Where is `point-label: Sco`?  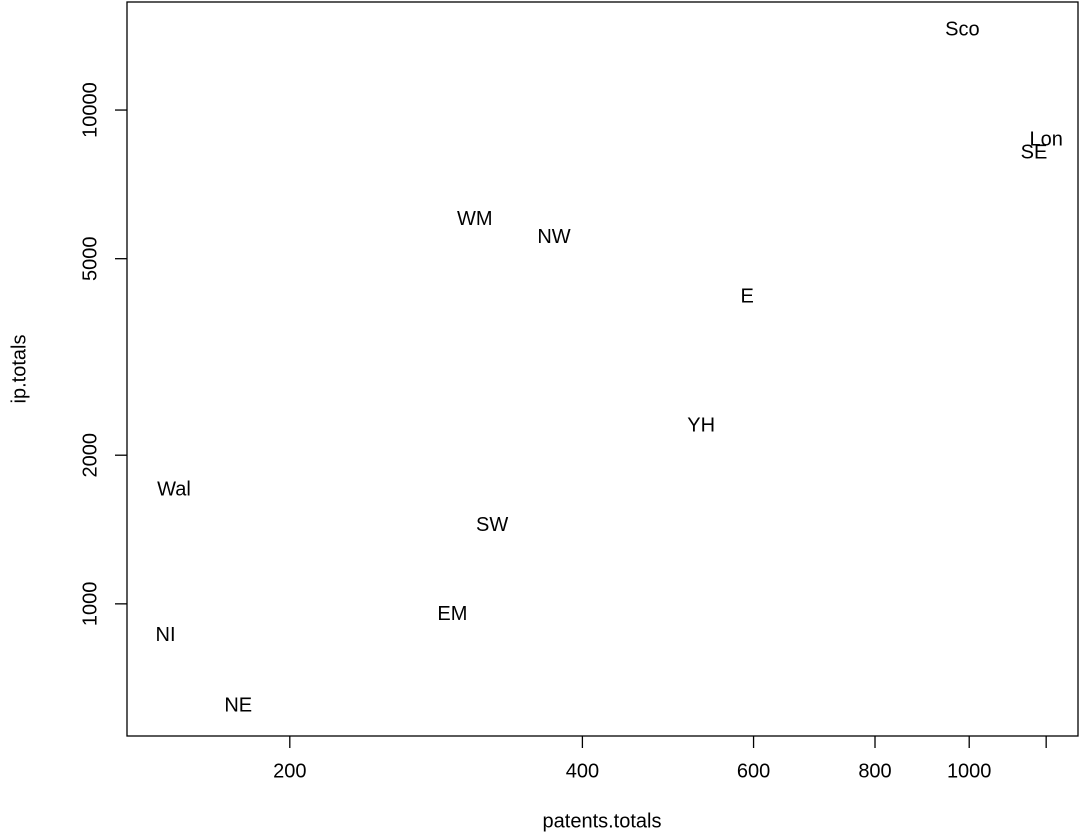
point-label: Sco is located at coordinates (962, 29).